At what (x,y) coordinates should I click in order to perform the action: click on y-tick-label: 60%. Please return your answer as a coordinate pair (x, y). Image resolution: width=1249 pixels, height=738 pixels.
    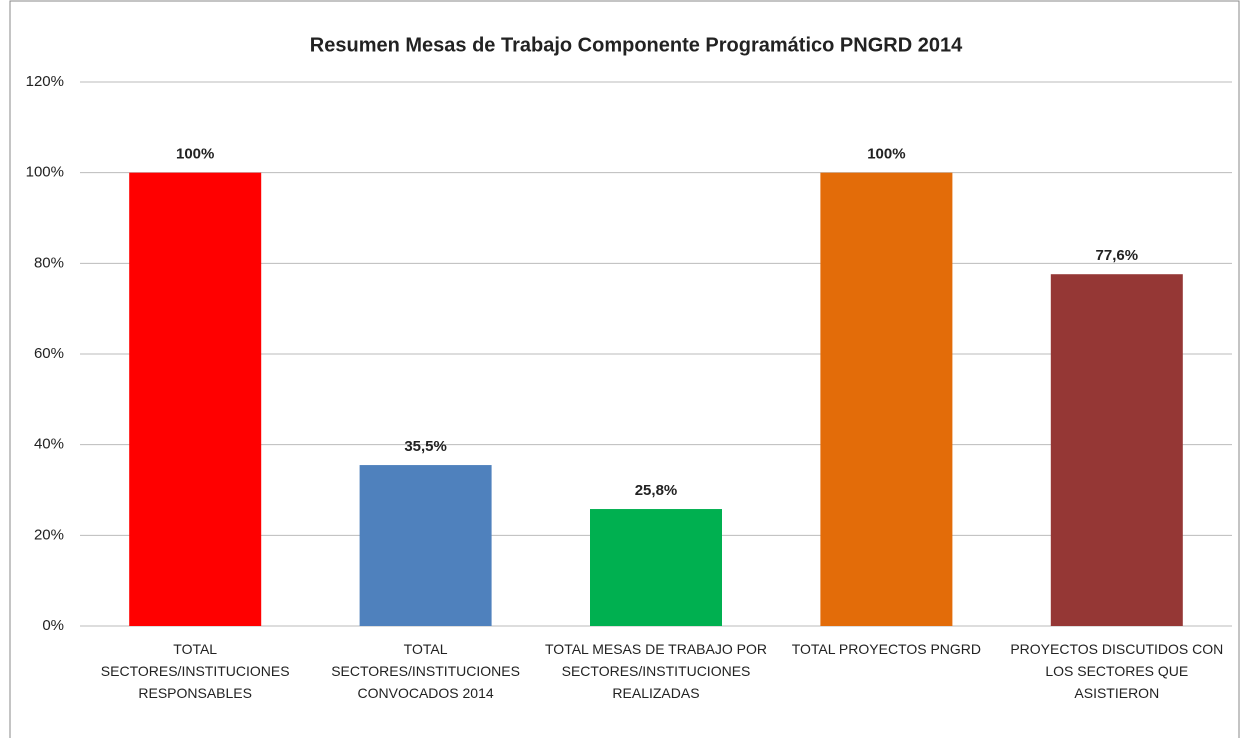
    Looking at the image, I should click on (49, 353).